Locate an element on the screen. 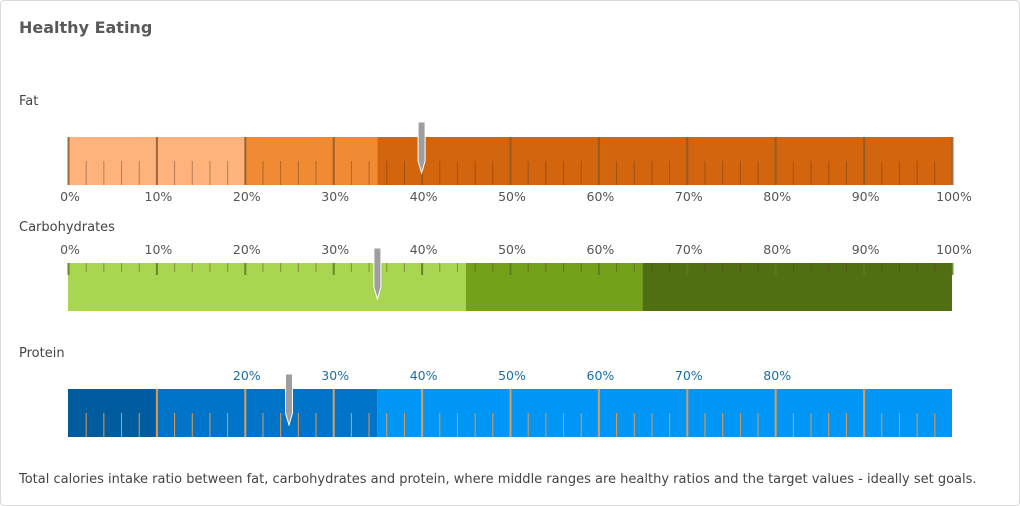 The width and height of the screenshot is (1020, 506). protein-gauge-label: Protein is located at coordinates (42, 353).